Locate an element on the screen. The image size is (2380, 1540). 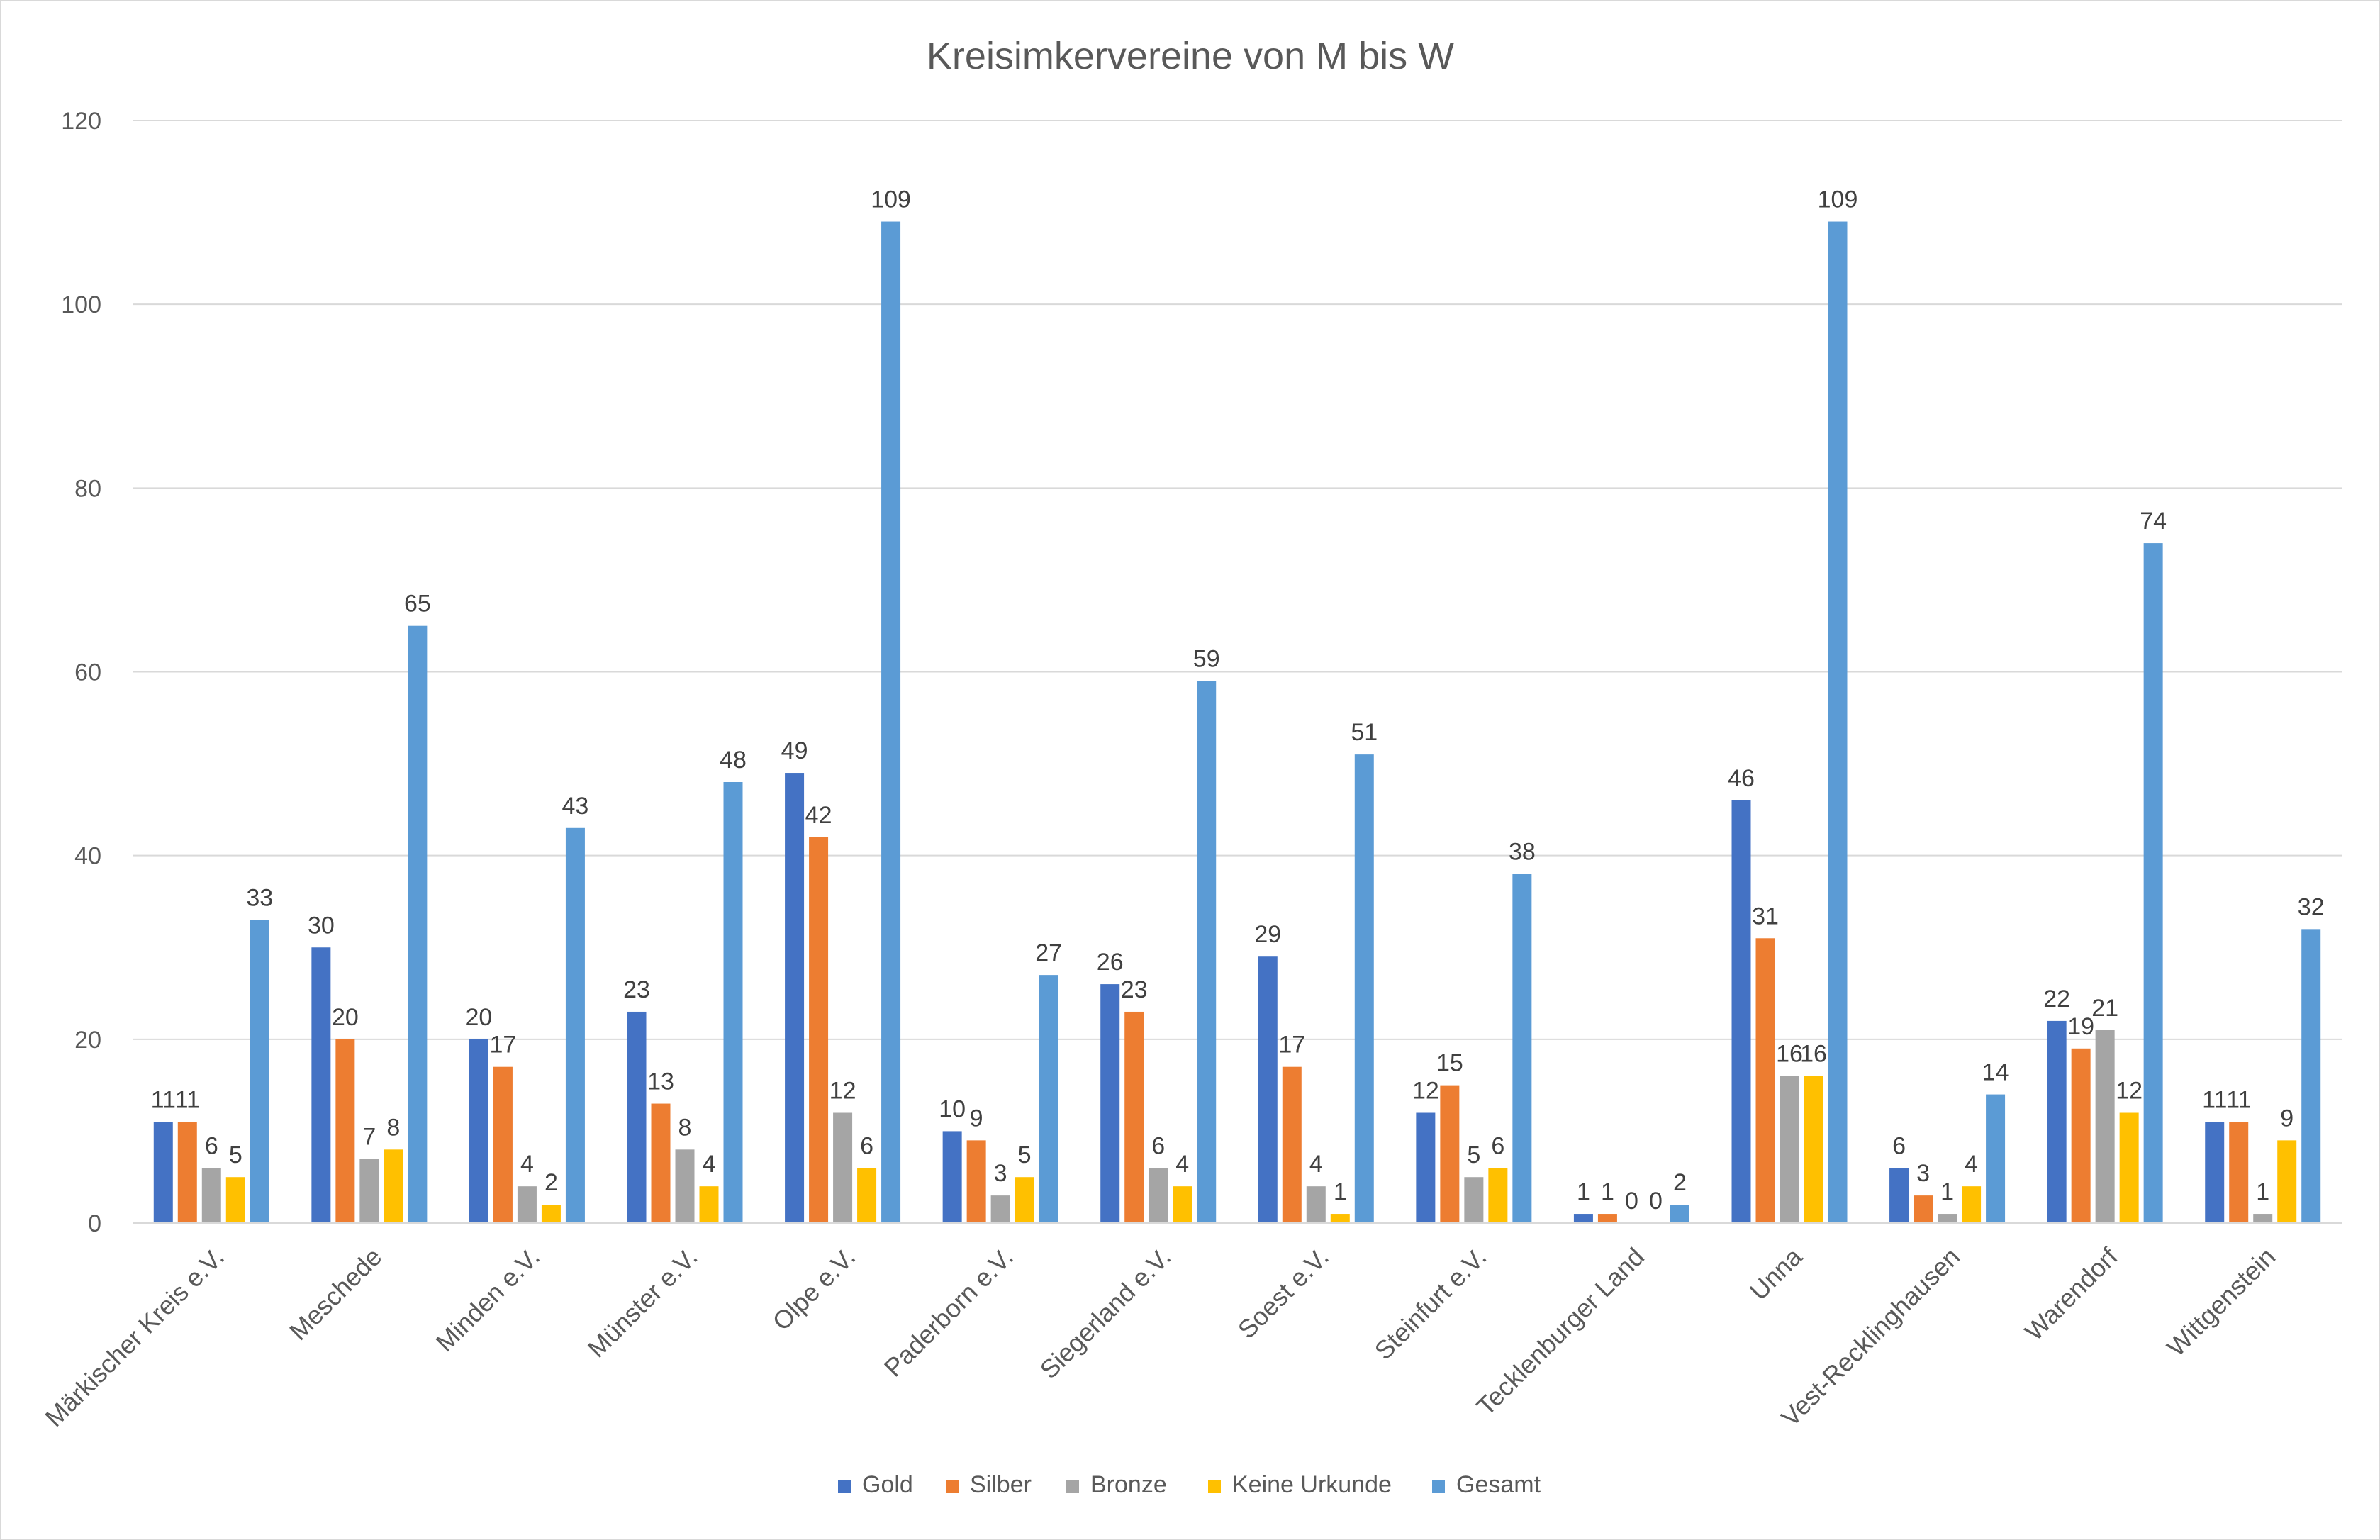
y-tick-label: 120 is located at coordinates (81, 121).